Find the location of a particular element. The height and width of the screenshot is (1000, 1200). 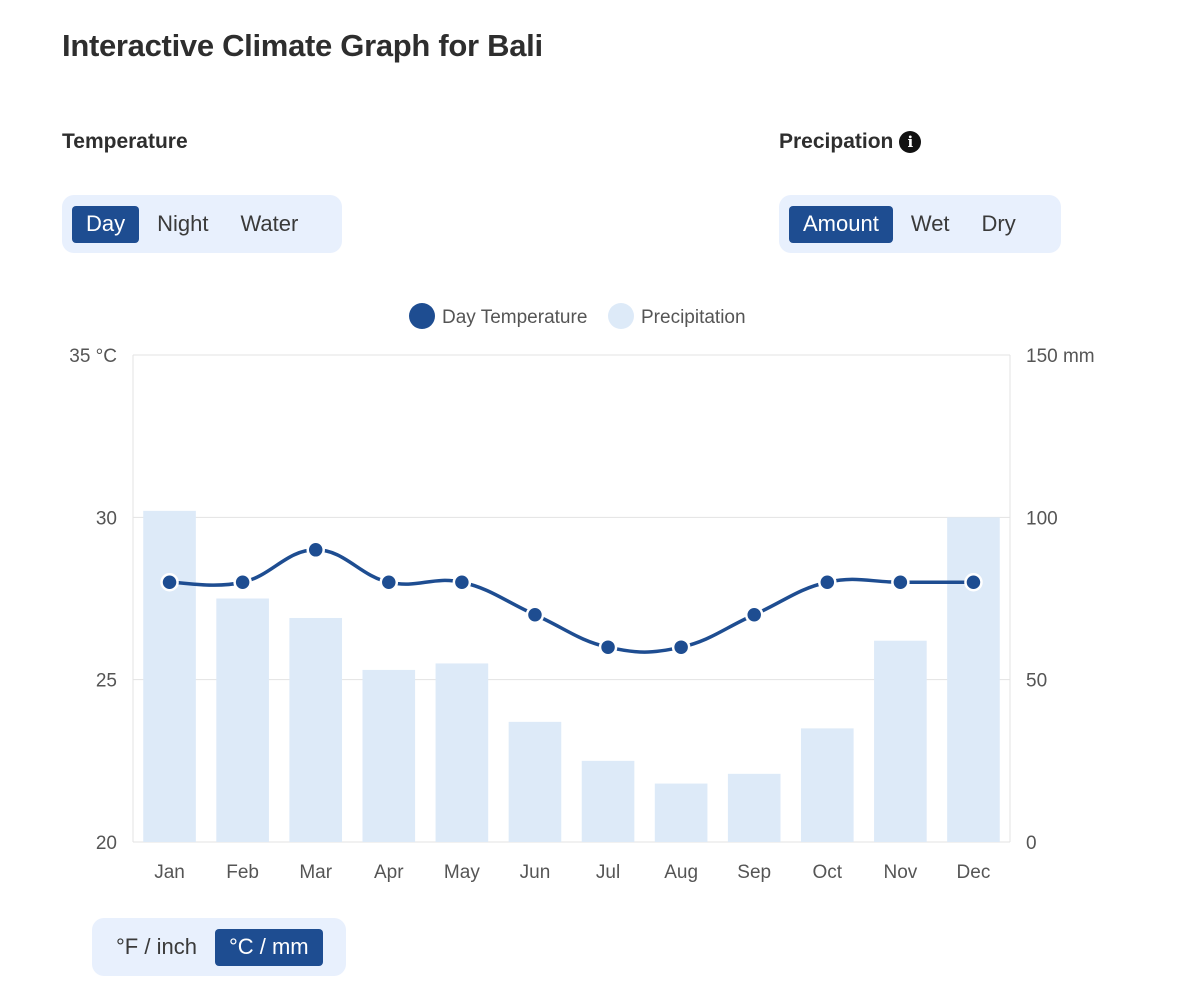

left-axis-tick-label: 20 is located at coordinates (106, 843).